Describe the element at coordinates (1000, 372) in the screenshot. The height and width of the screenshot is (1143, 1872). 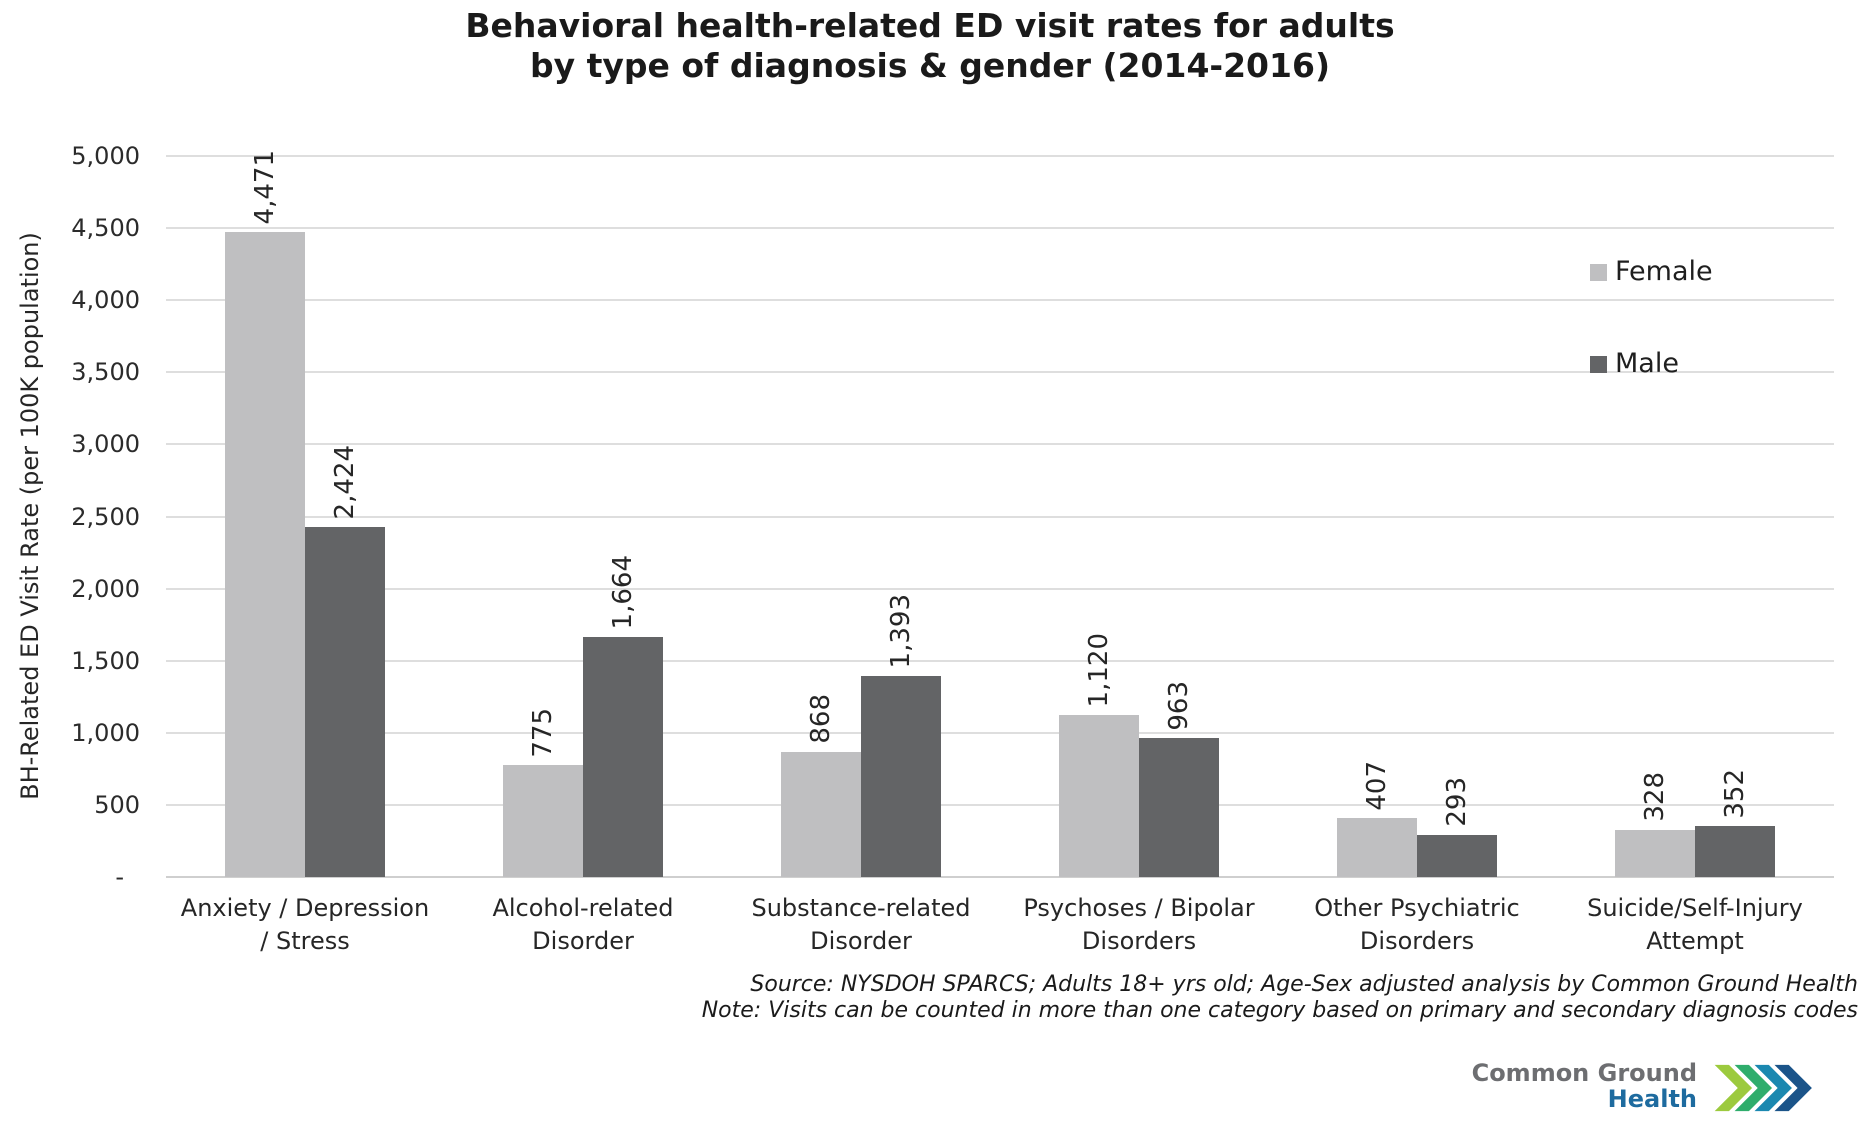
I see `gridline-3,500` at that location.